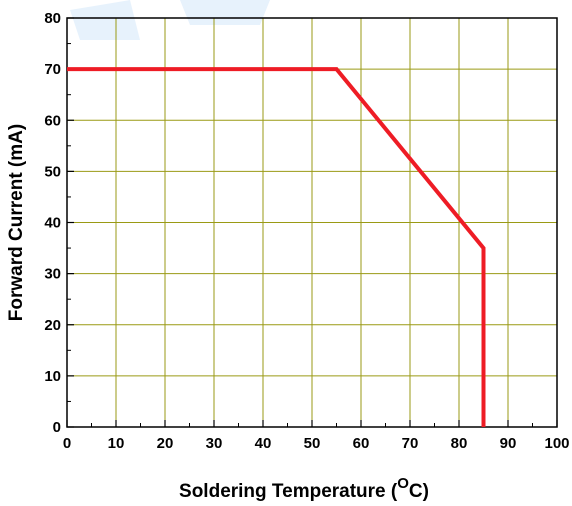 Image resolution: width=572 pixels, height=506 pixels. What do you see at coordinates (52, 69) in the screenshot?
I see `y-tick-label: 70` at bounding box center [52, 69].